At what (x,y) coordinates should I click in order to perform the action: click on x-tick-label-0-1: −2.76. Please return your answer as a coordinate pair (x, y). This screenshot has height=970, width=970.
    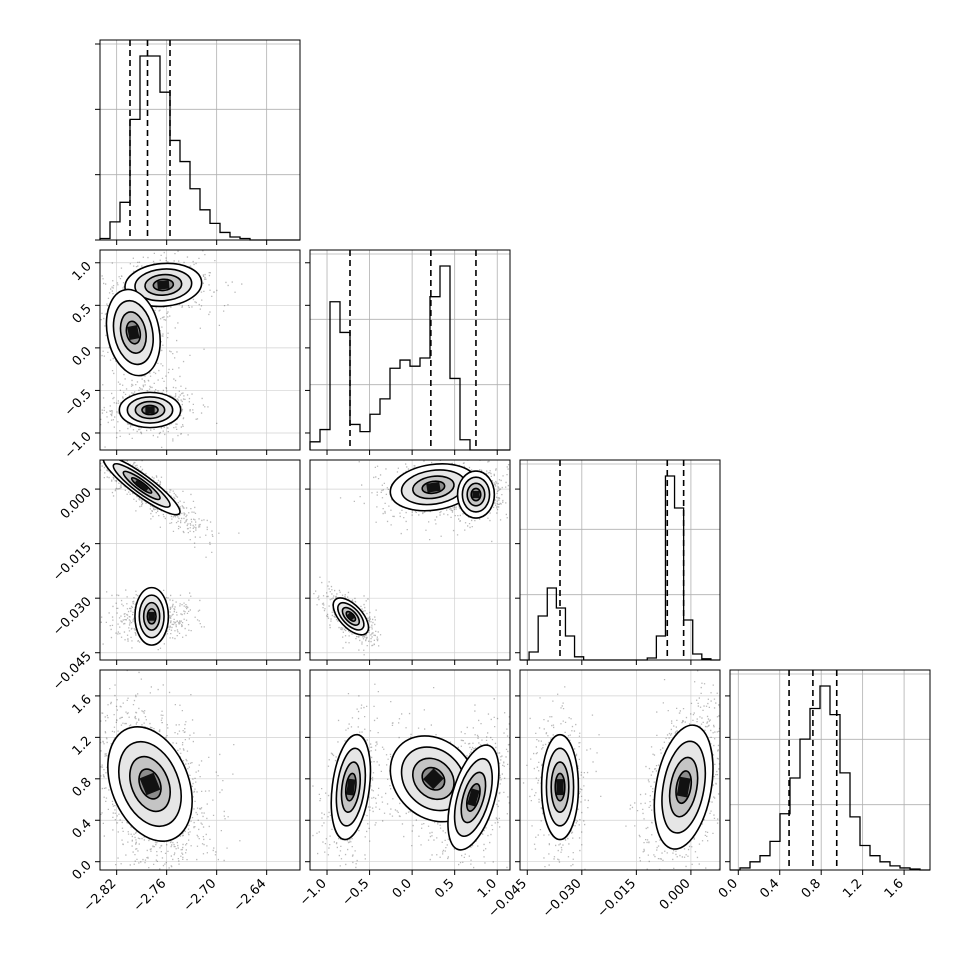
    Looking at the image, I should click on (150, 895).